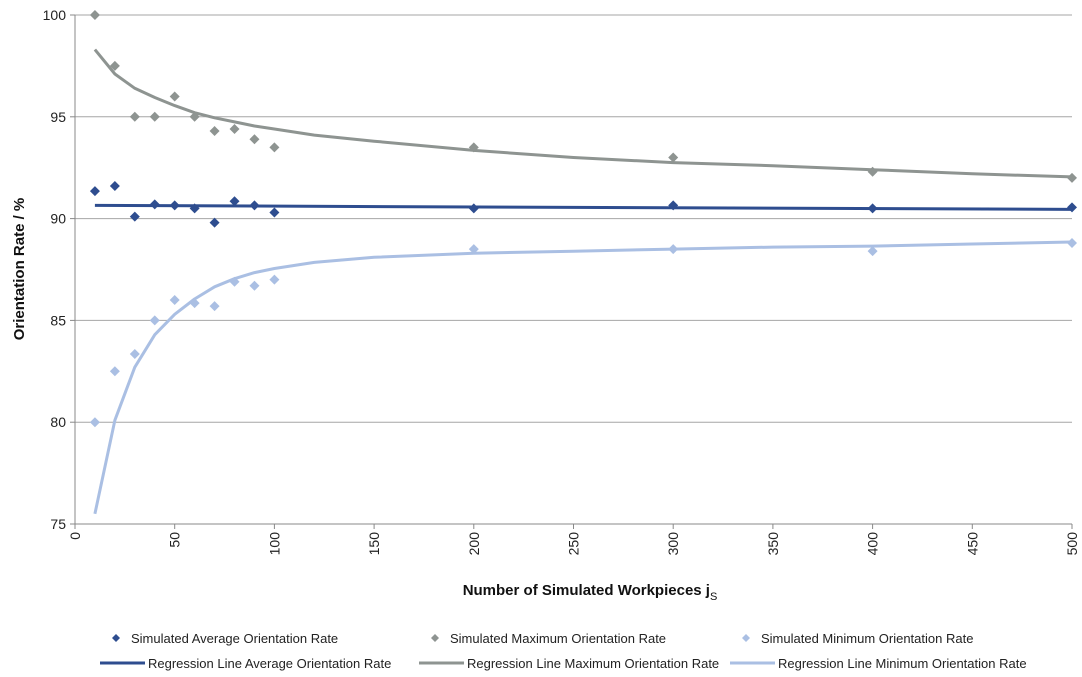 The height and width of the screenshot is (677, 1082). What do you see at coordinates (374, 544) in the screenshot?
I see `x-tick-label: 150` at bounding box center [374, 544].